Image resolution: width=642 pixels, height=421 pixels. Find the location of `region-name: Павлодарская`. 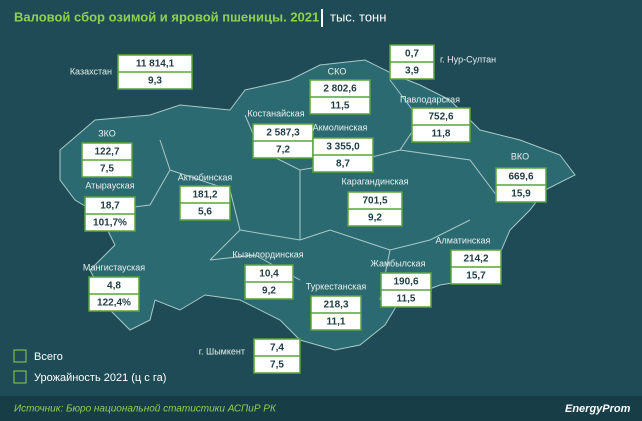

region-name: Павлодарская is located at coordinates (430, 99).